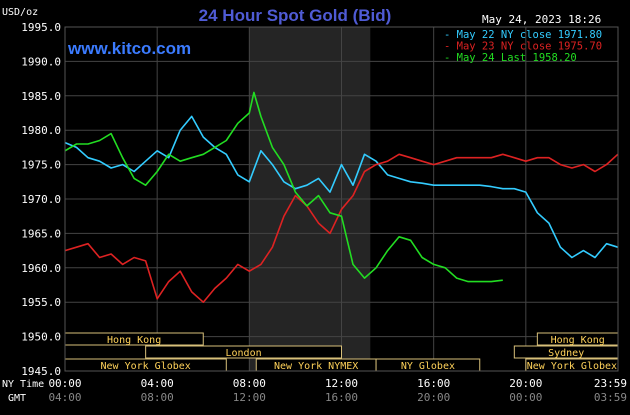  I want to click on y-tick-label: 1955.0, so click(41, 302).